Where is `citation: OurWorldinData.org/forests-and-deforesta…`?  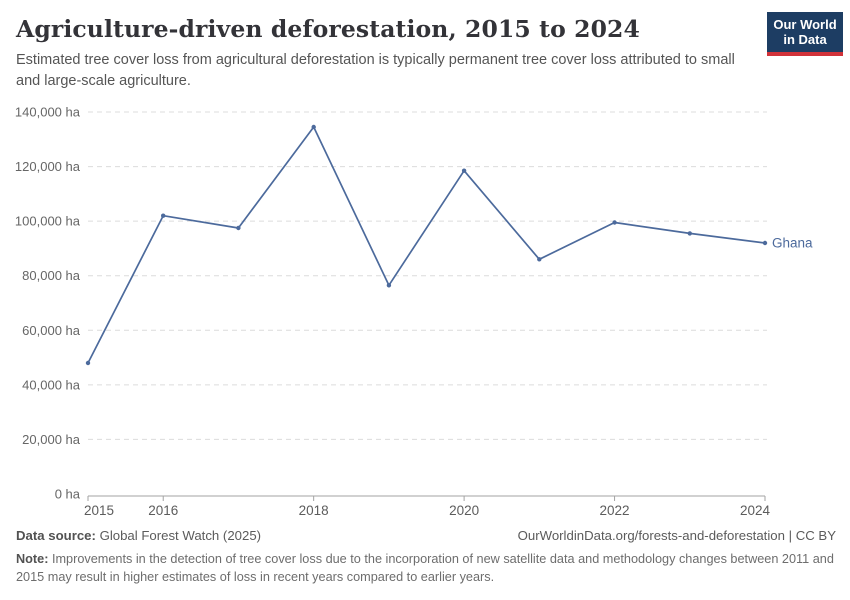
citation: OurWorldinData.org/forests-and-deforesta… is located at coordinates (676, 535).